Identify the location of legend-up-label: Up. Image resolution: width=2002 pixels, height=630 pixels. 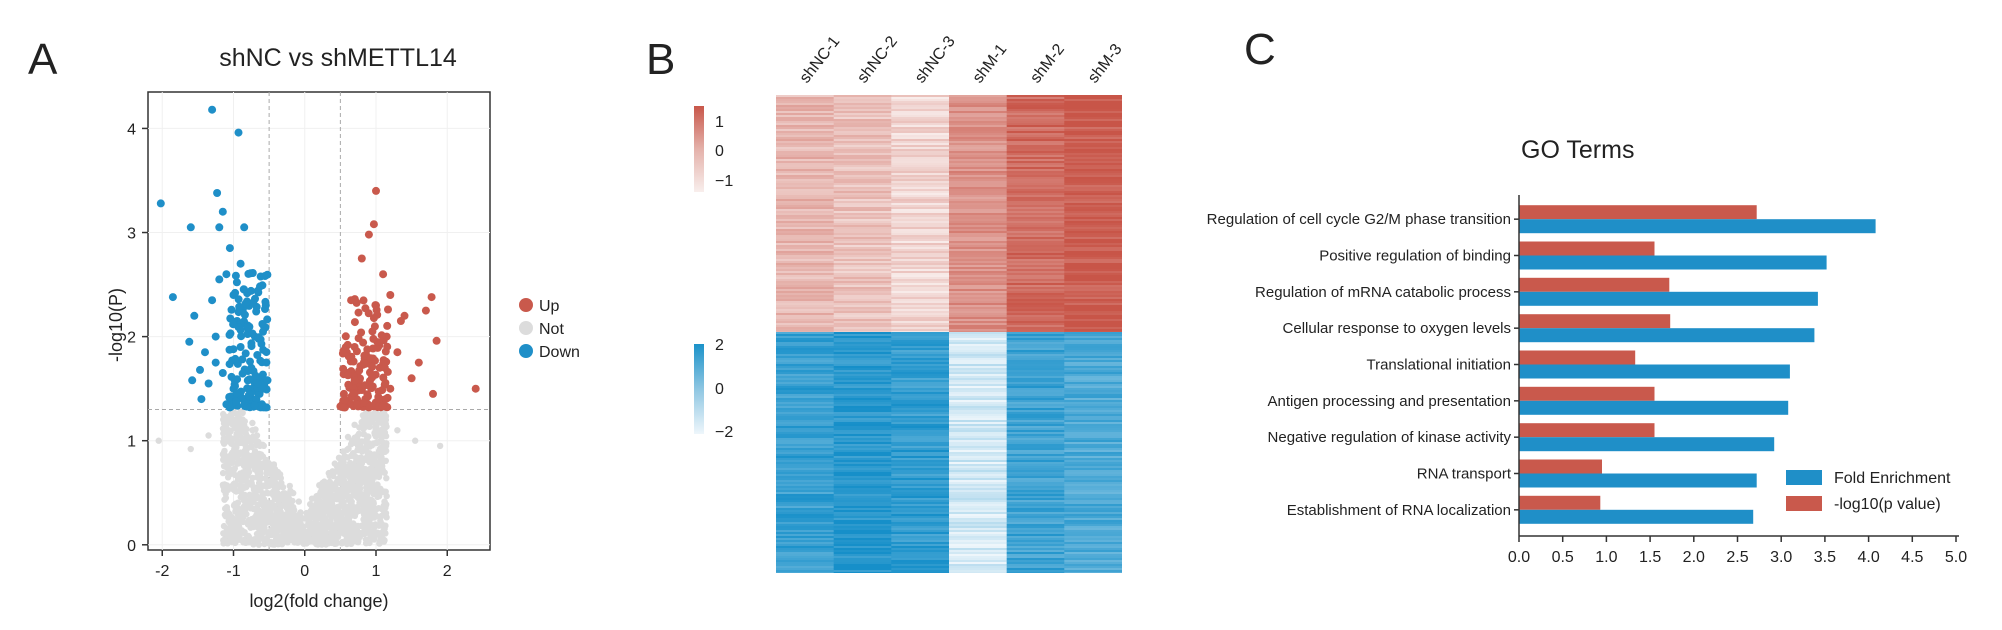
(549, 306).